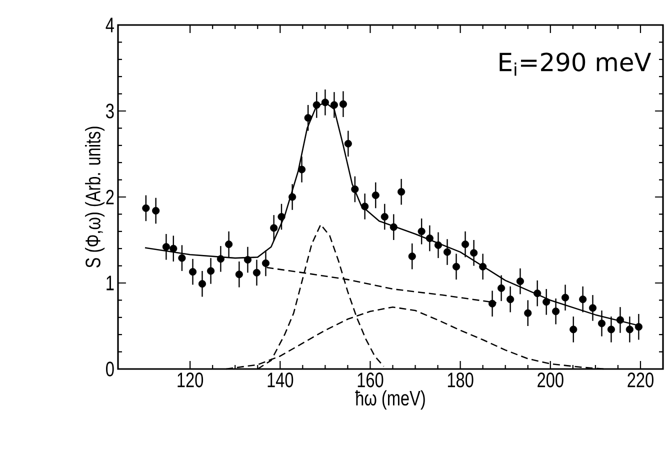 The width and height of the screenshot is (671, 459). Describe the element at coordinates (110, 111) in the screenshot. I see `y-tick-label: 3` at that location.